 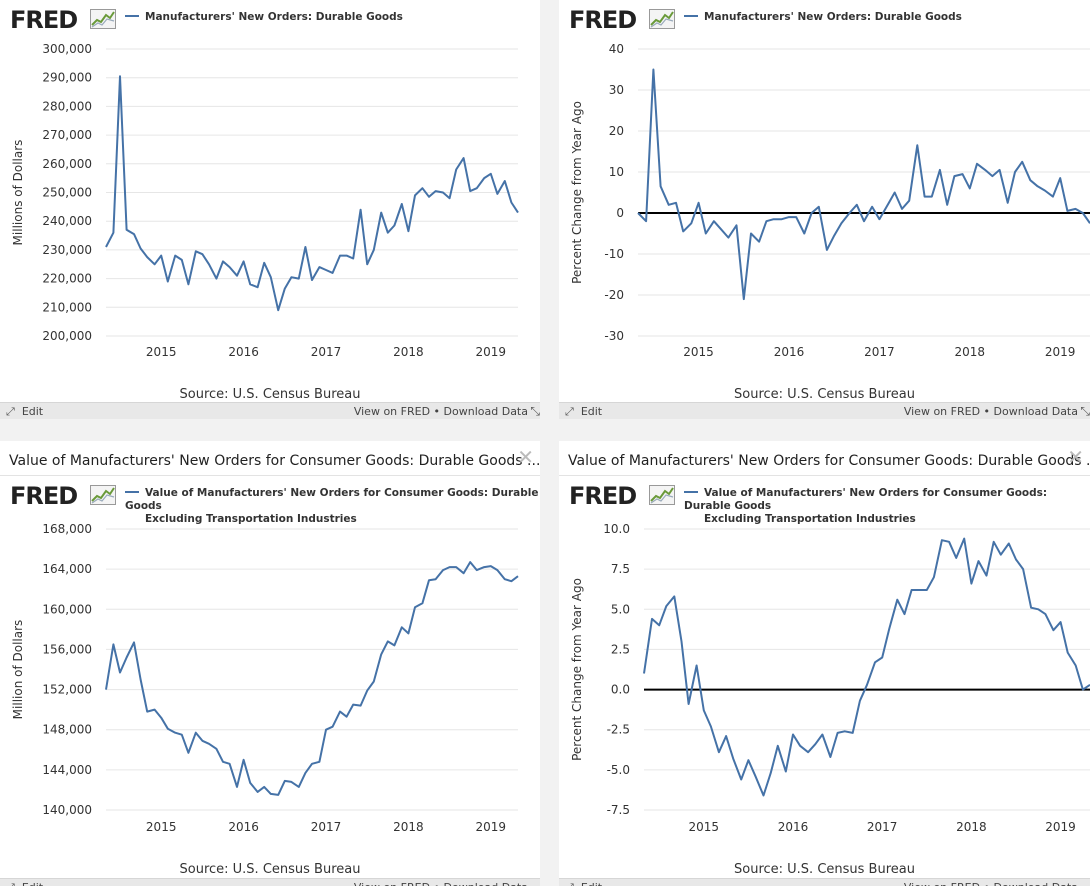 What do you see at coordinates (18, 670) in the screenshot?
I see `y-axis-label: Million of Dollars` at bounding box center [18, 670].